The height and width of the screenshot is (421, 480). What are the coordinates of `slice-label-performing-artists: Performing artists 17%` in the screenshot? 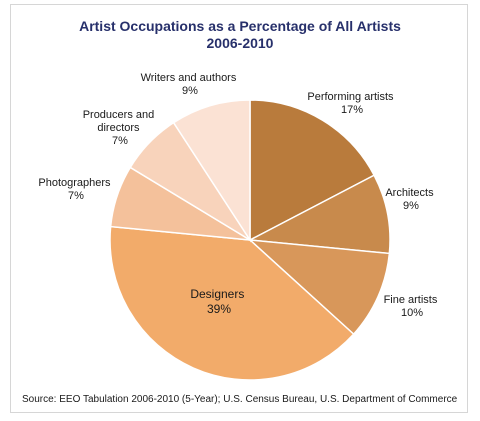 It's located at (351, 103).